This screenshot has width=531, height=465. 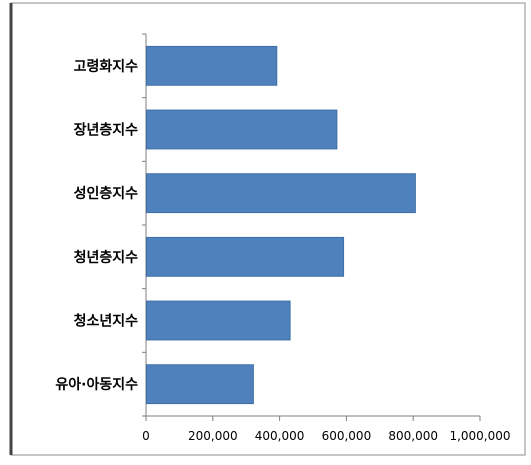 What do you see at coordinates (106, 258) in the screenshot?
I see `y-category-label: 청년층지수` at bounding box center [106, 258].